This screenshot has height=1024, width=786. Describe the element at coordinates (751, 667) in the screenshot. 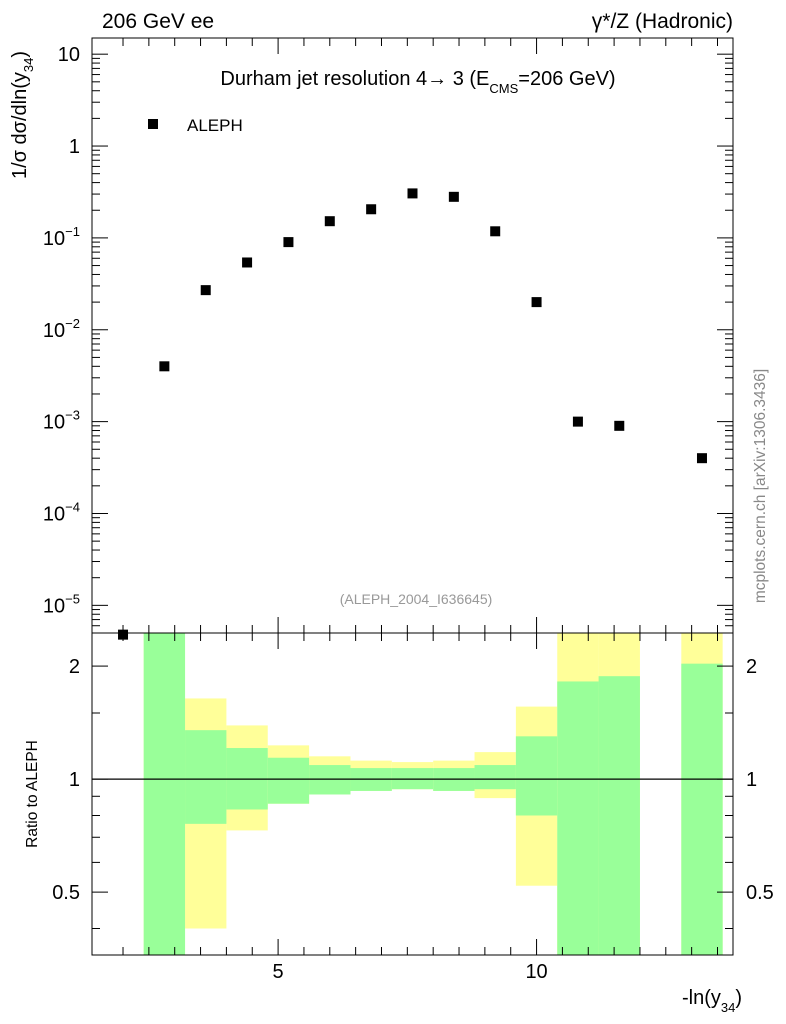

I see `ratio-y-tick-label-right: 2` at that location.